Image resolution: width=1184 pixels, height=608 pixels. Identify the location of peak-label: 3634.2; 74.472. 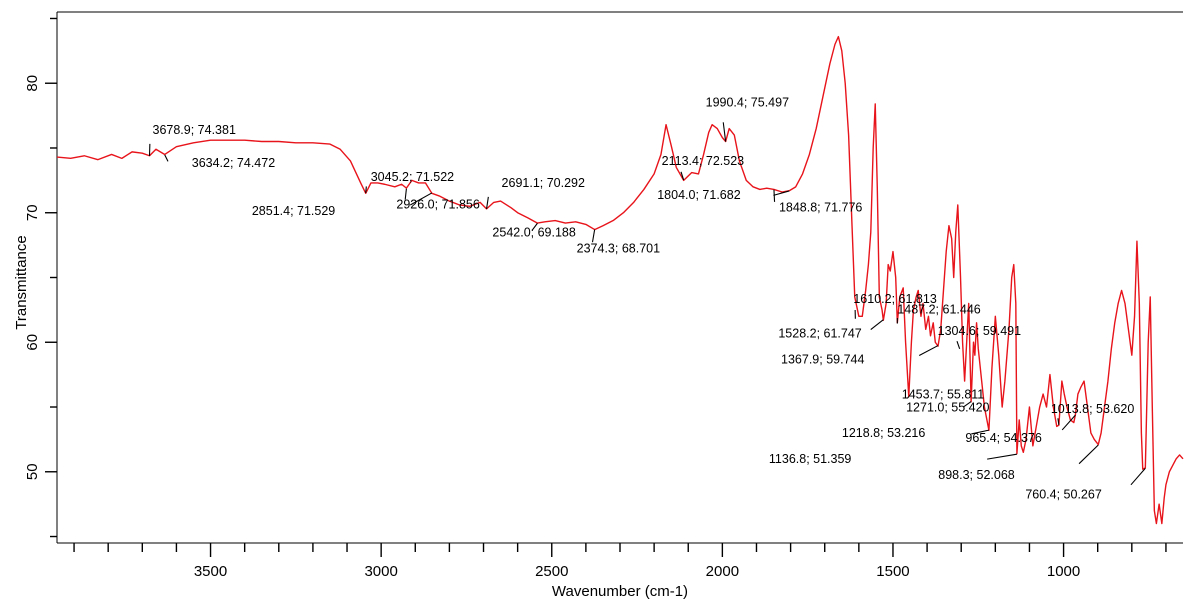
(233, 163).